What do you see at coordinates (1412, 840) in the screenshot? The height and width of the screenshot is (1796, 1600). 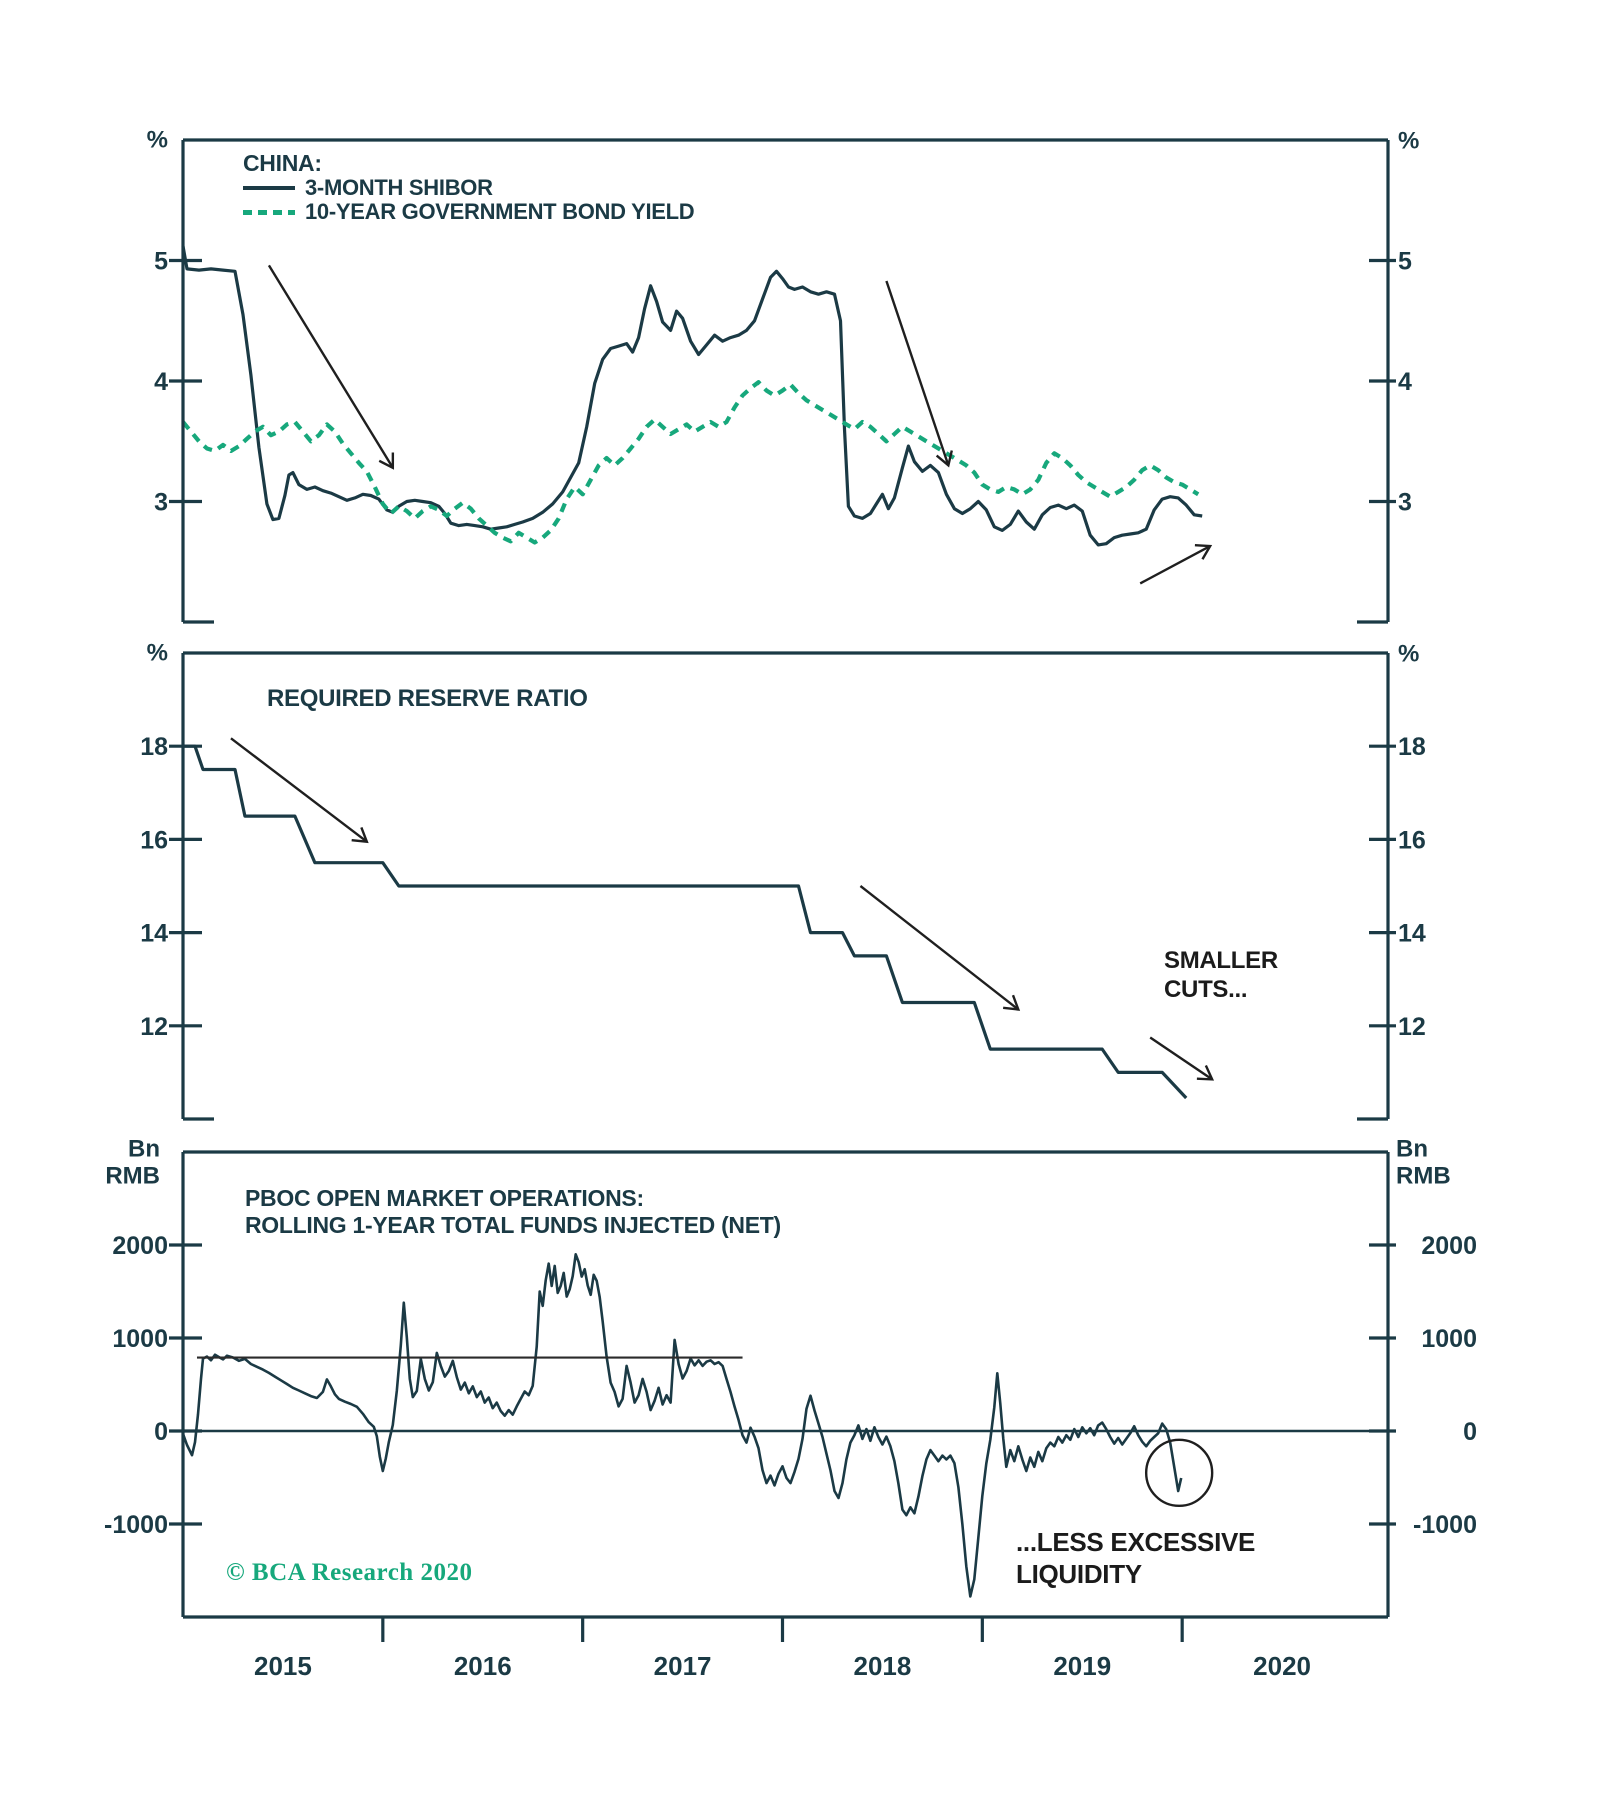 I see `y-tick-label-right: 16` at bounding box center [1412, 840].